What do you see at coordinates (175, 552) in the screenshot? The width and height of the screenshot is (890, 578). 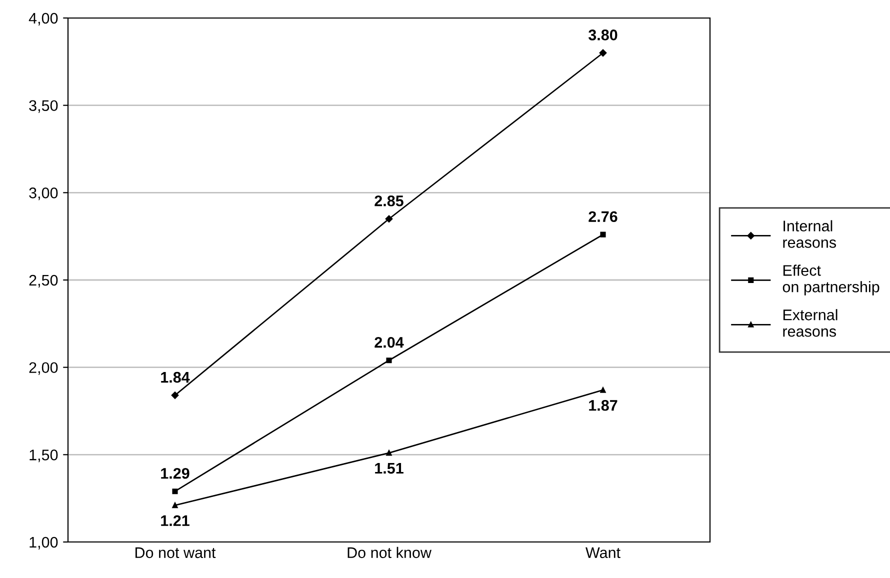 I see `x-tick-label: Do not want` at bounding box center [175, 552].